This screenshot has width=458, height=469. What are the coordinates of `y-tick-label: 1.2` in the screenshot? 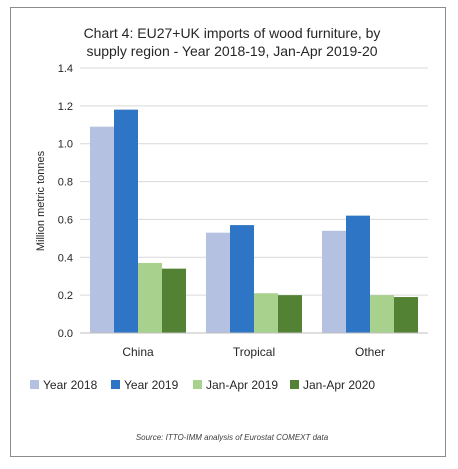 It's located at (65, 107).